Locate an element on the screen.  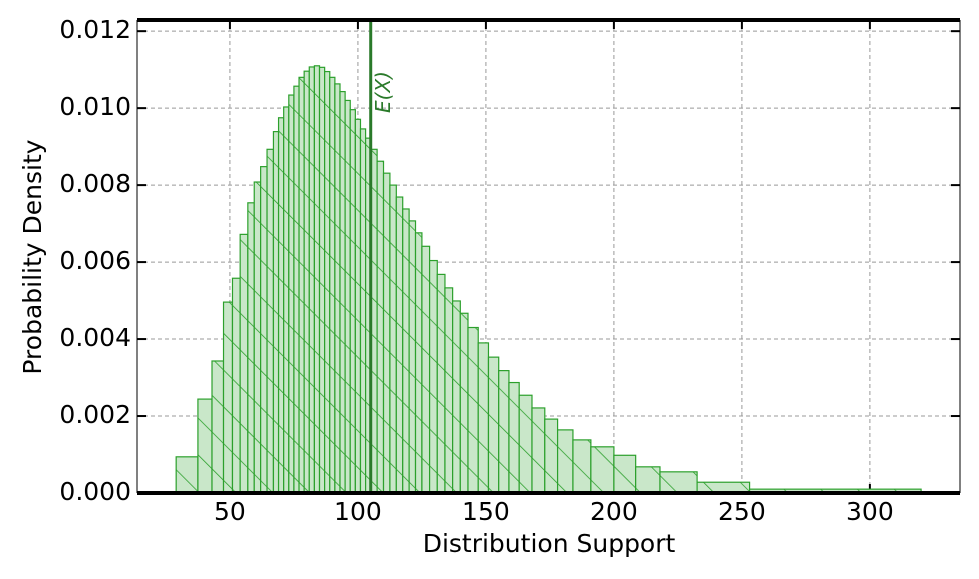
y-tick-label: 0.002 is located at coordinates (95, 414).